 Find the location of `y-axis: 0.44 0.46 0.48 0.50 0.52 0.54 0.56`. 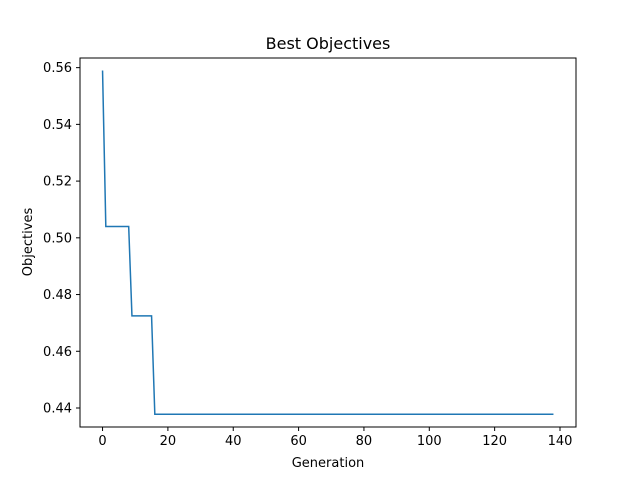

y-axis: 0.44 0.46 0.48 0.50 0.52 0.54 0.56 is located at coordinates (61, 238).